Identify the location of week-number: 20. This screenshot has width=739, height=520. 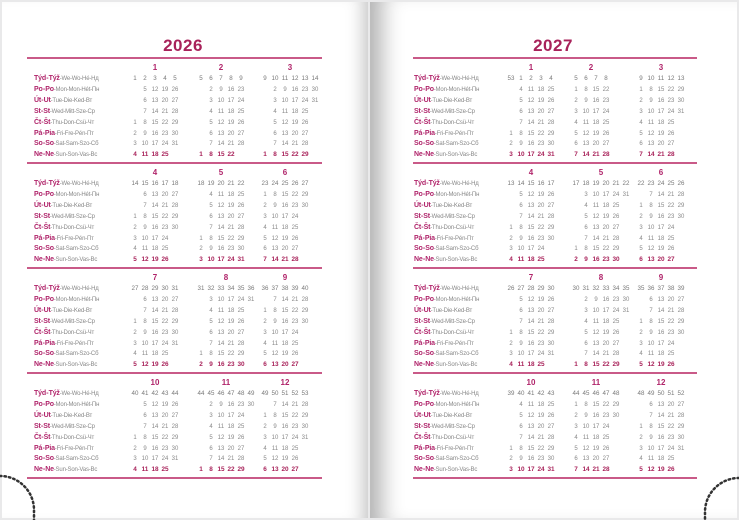
(606, 183).